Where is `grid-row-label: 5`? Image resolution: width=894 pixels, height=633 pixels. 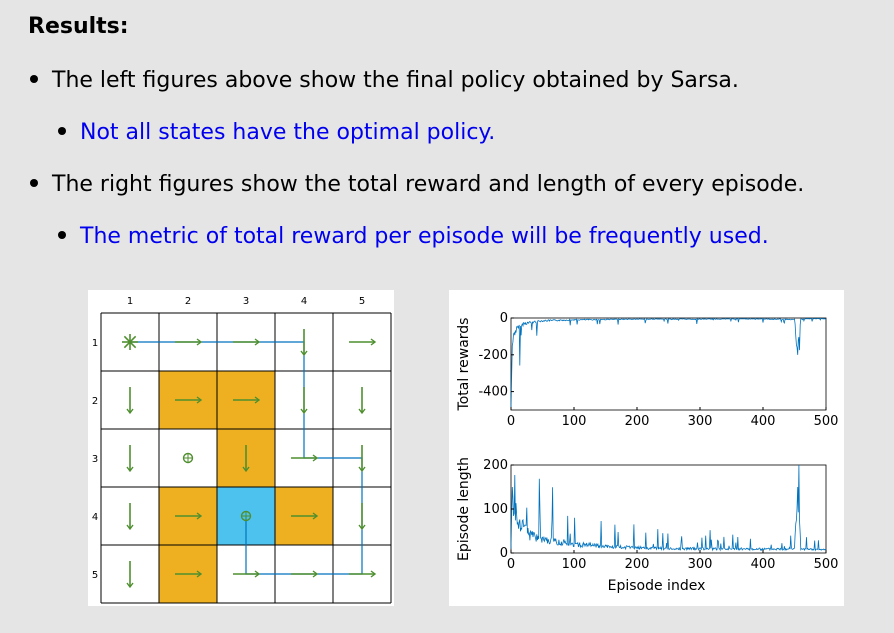 grid-row-label: 5 is located at coordinates (95, 575).